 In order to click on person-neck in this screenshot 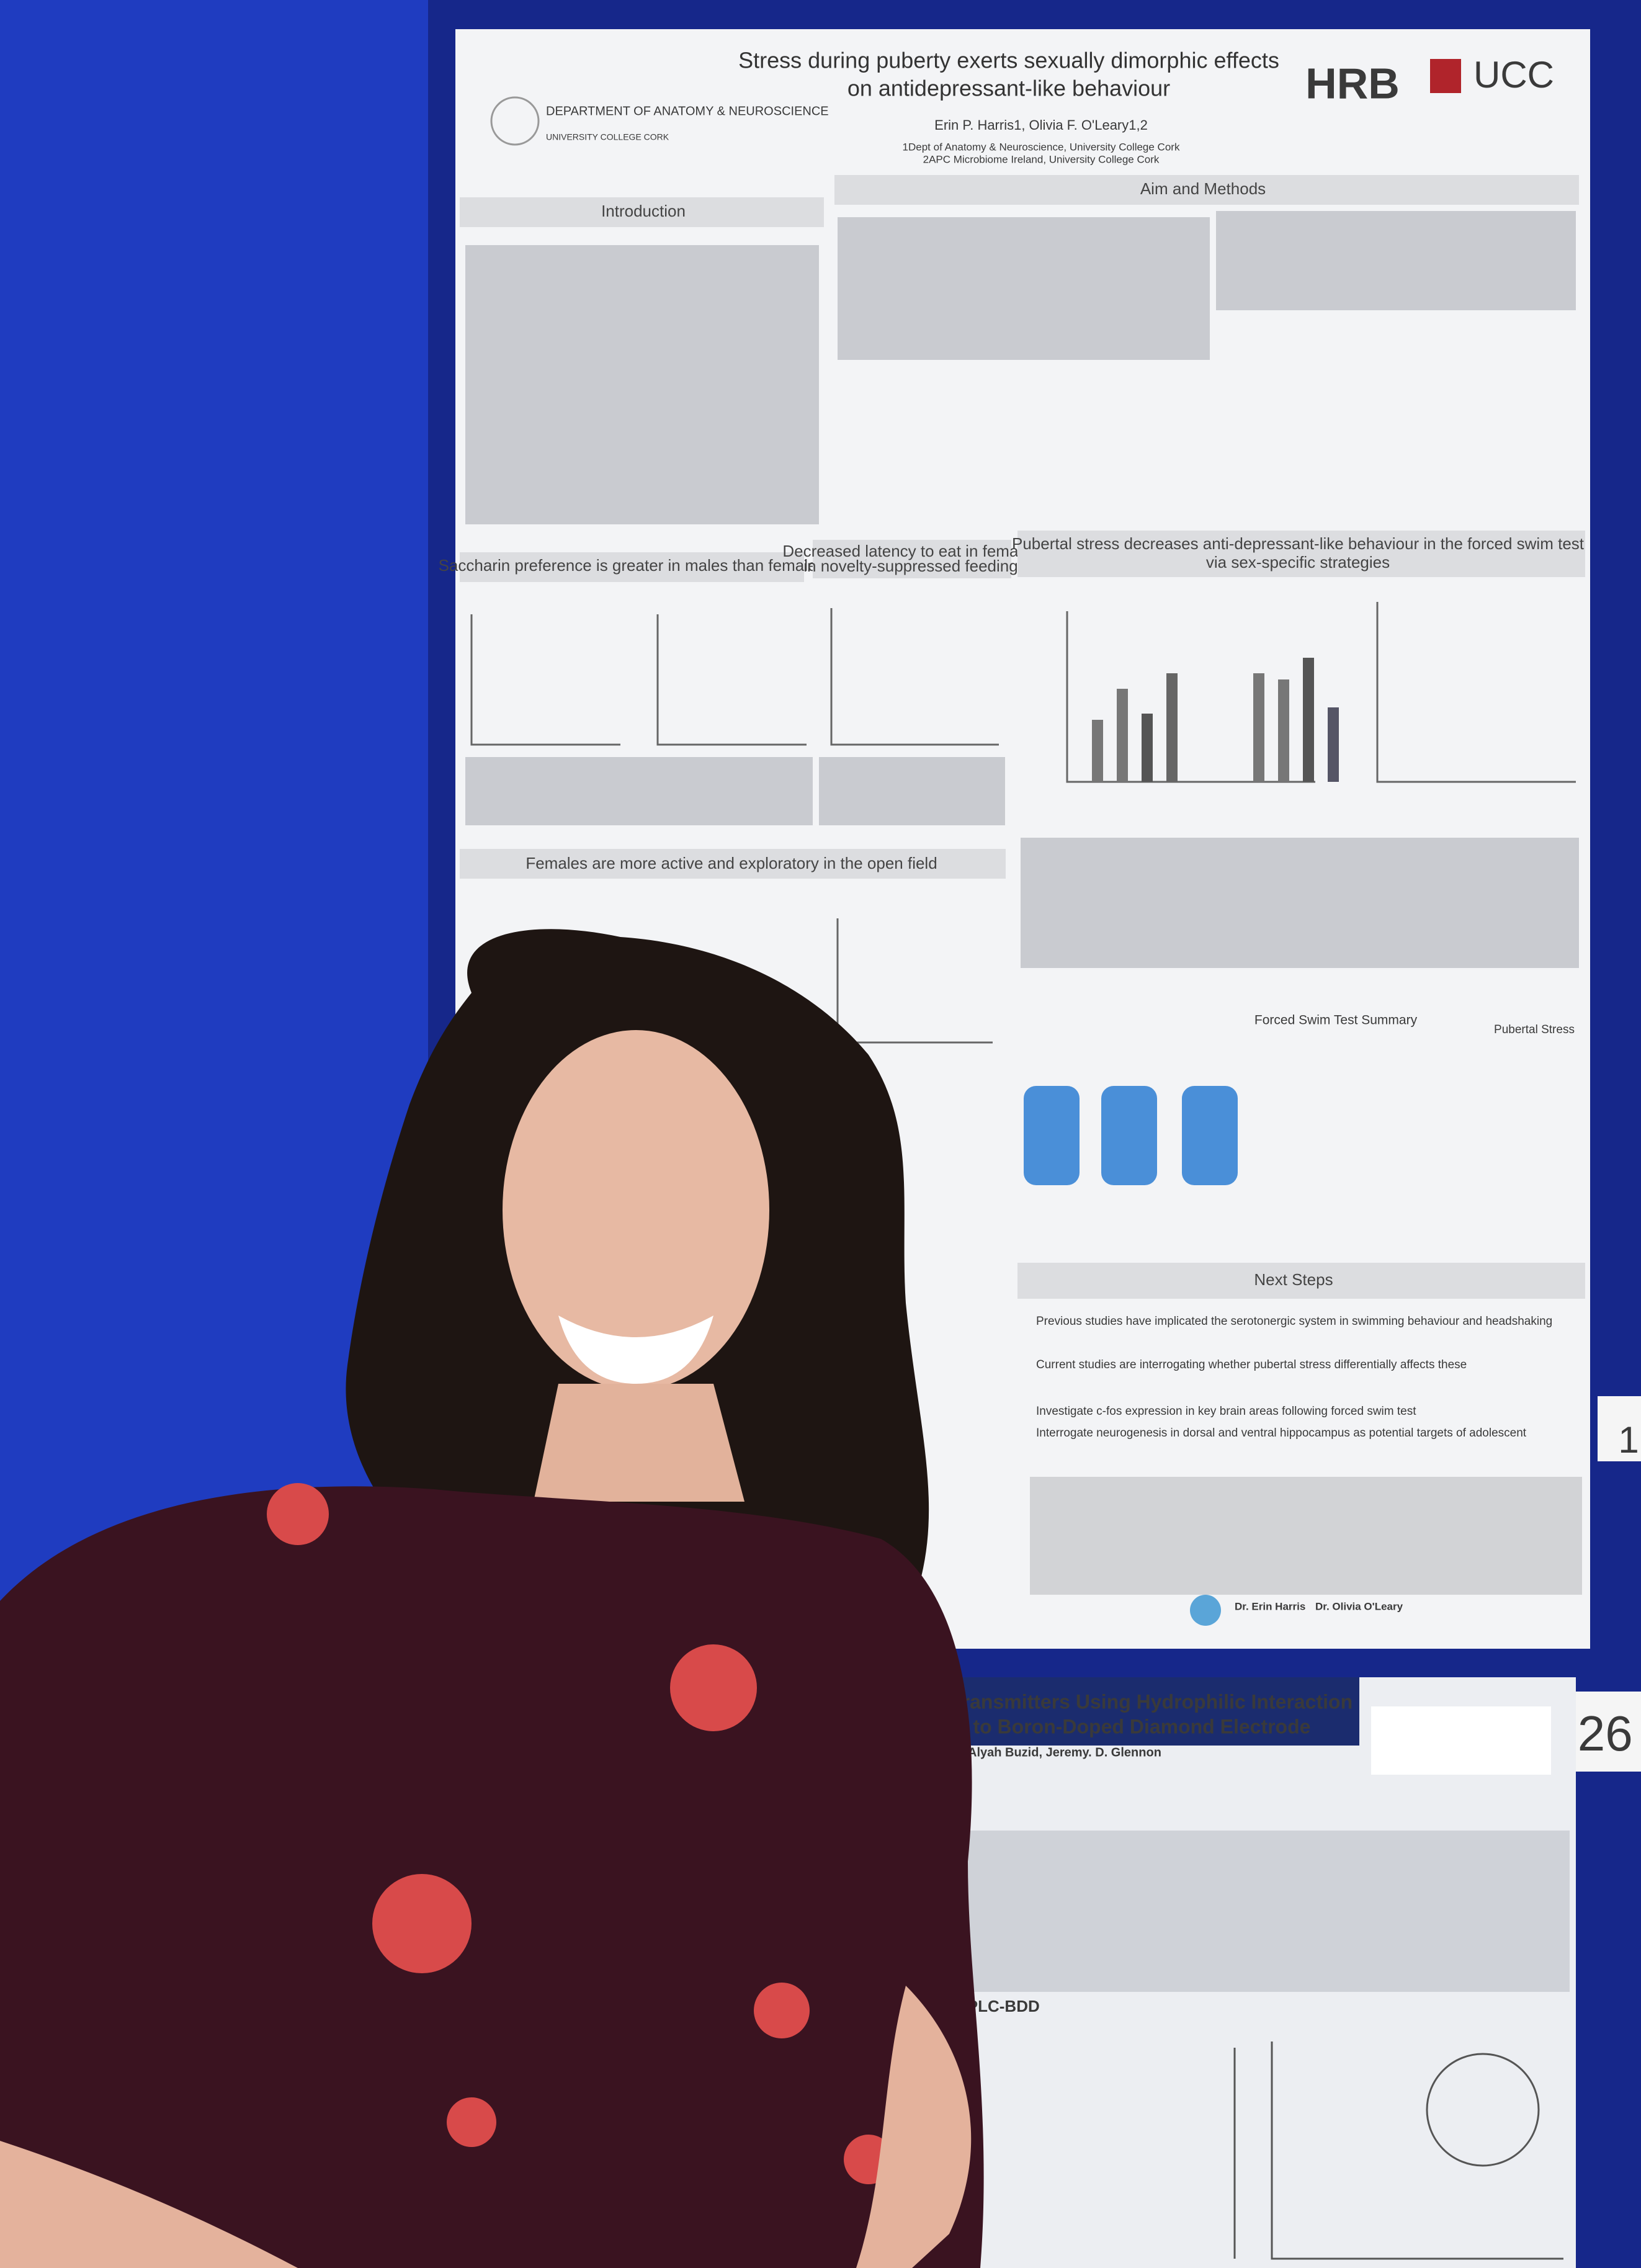, I will do `click(639, 1443)`.